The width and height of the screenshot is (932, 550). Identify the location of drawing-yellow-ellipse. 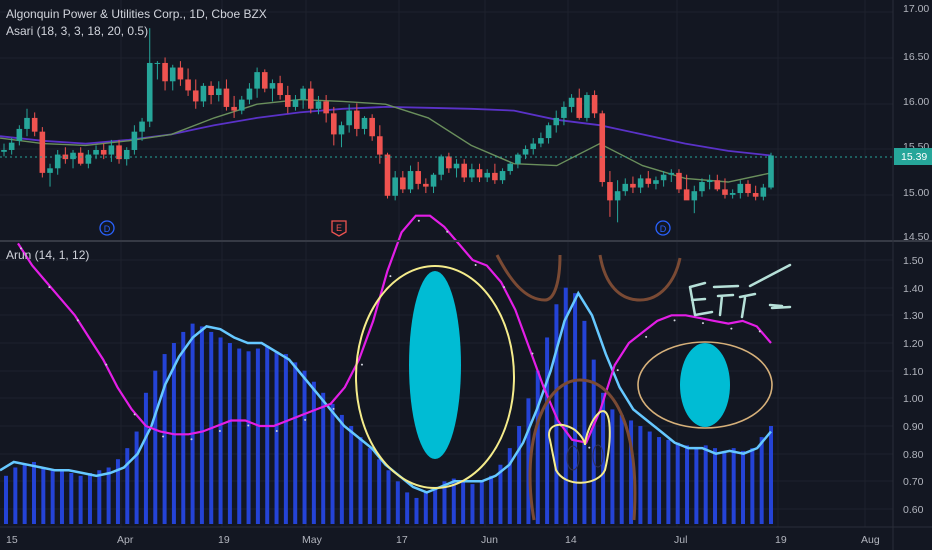
(435, 377).